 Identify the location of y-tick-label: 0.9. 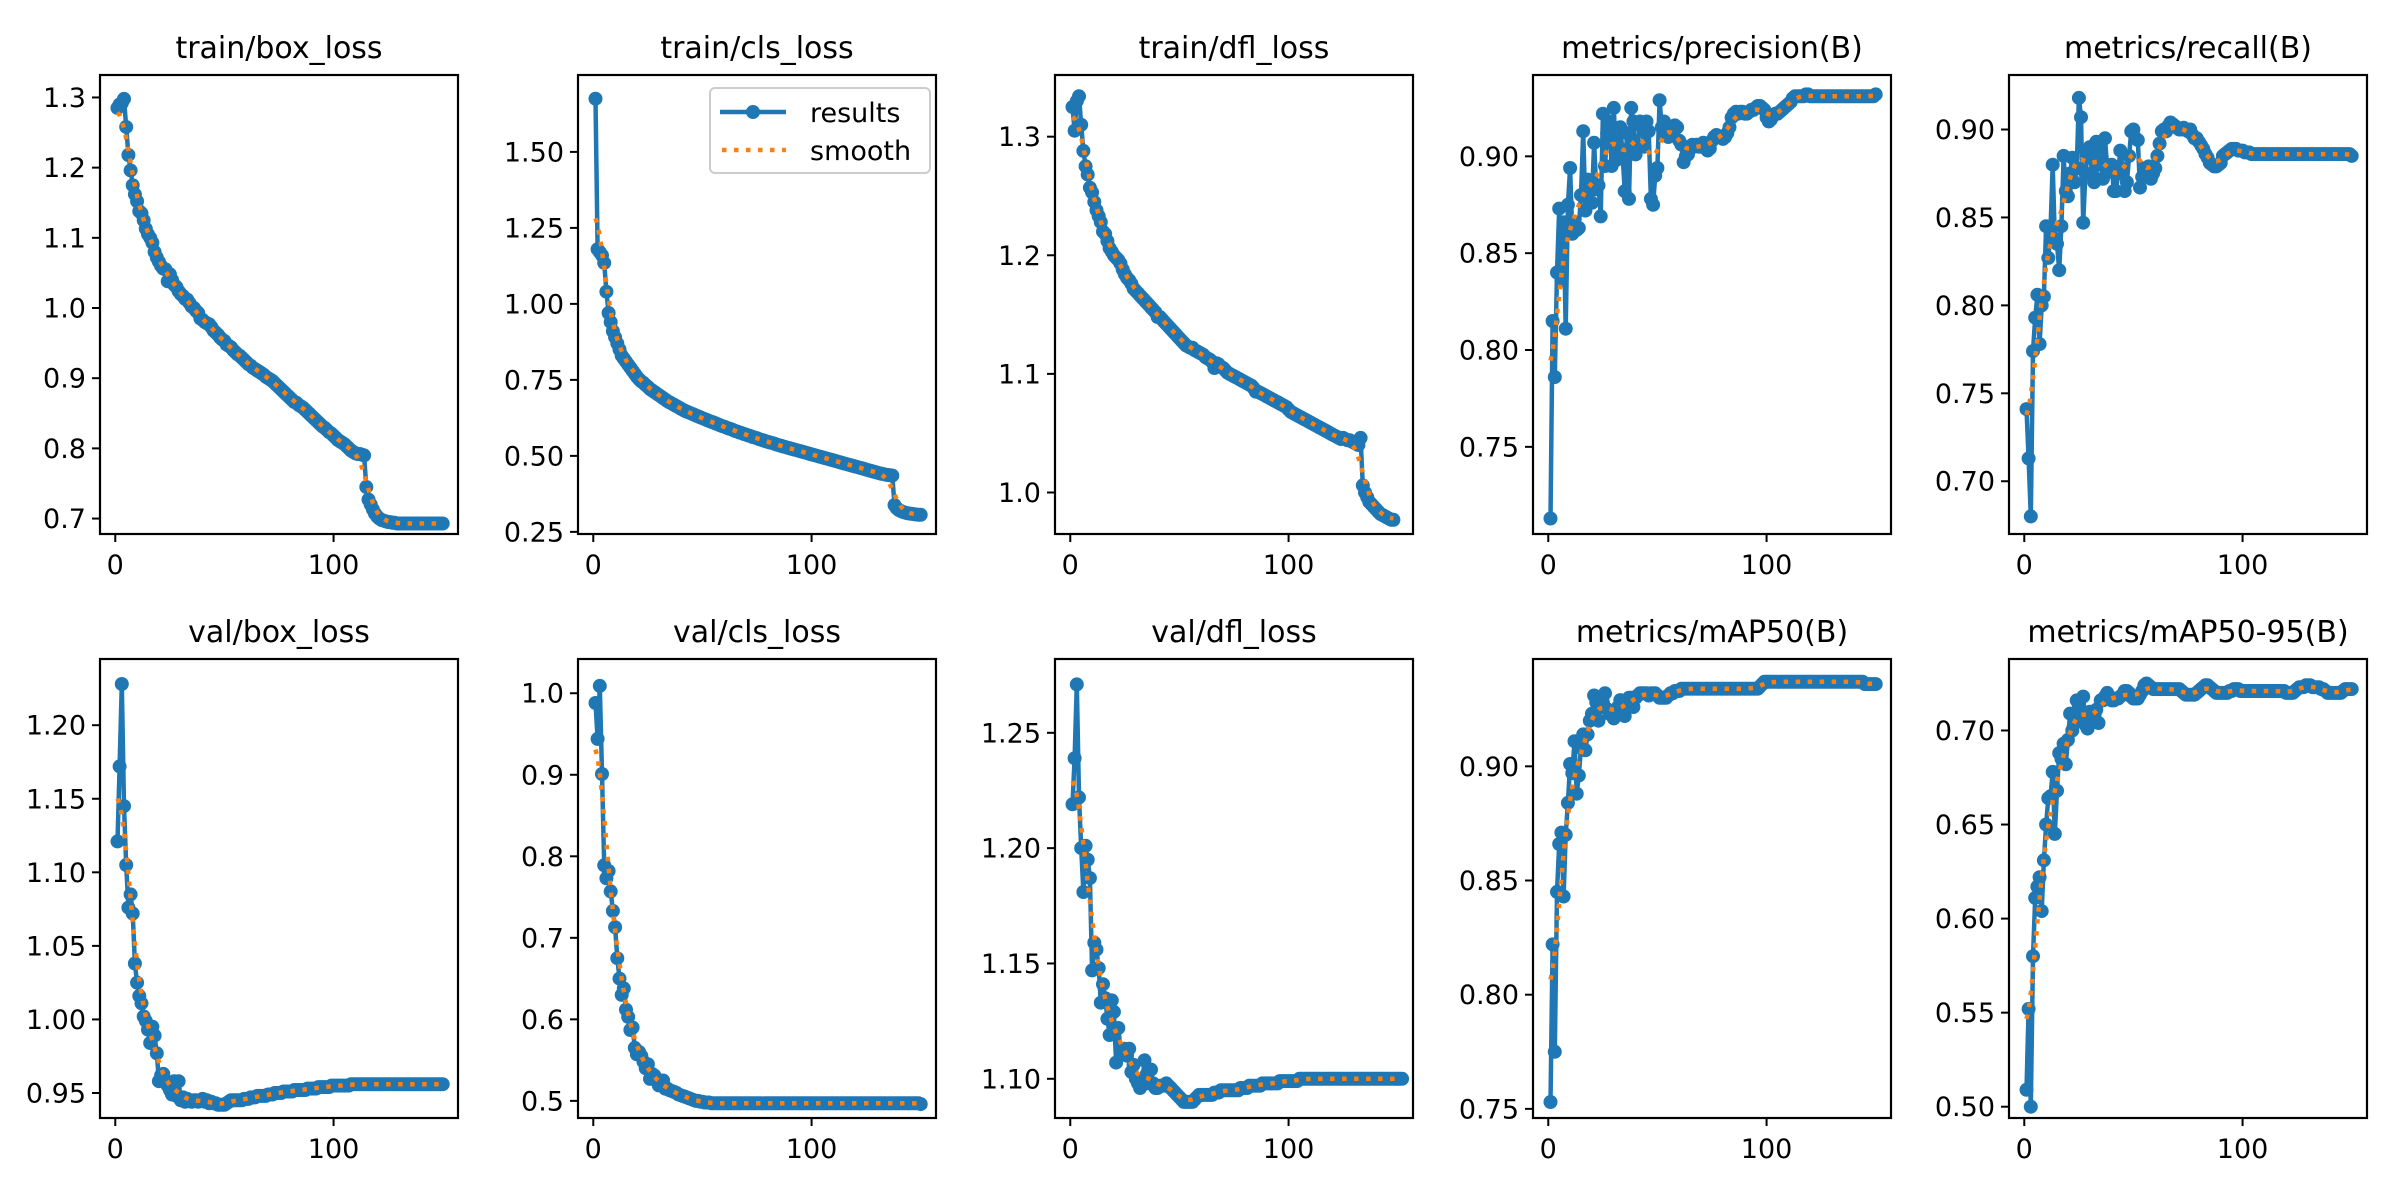
(64, 379).